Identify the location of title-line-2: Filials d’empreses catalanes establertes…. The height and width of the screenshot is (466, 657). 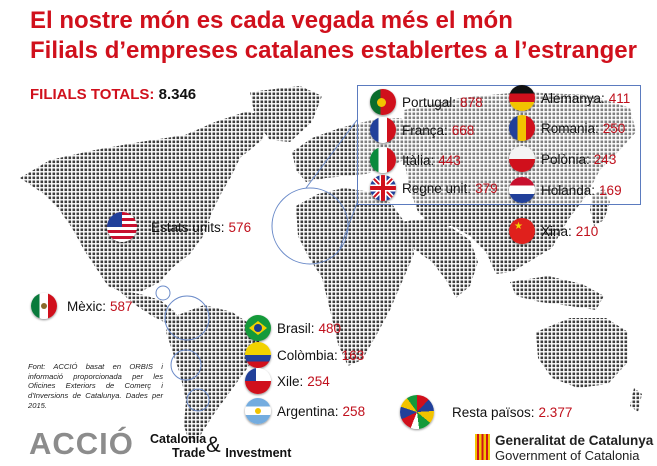
(333, 50).